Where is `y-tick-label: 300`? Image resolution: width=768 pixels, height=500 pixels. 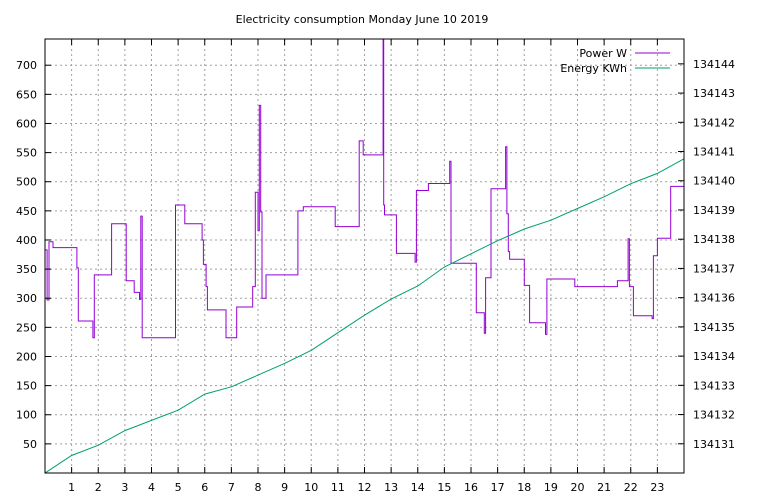
y-tick-label: 300 is located at coordinates (26, 298).